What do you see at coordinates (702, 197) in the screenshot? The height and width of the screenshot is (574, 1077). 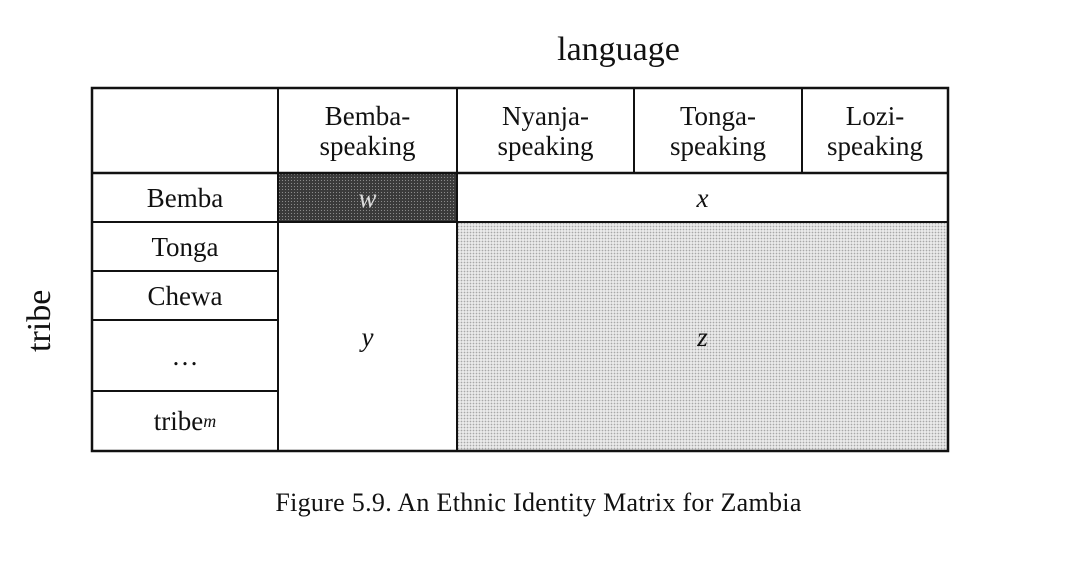 I see `cell-x: x` at bounding box center [702, 197].